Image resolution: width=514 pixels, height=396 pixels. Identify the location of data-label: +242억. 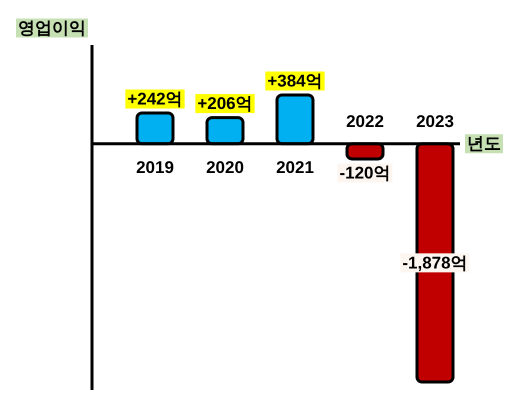
(155, 99).